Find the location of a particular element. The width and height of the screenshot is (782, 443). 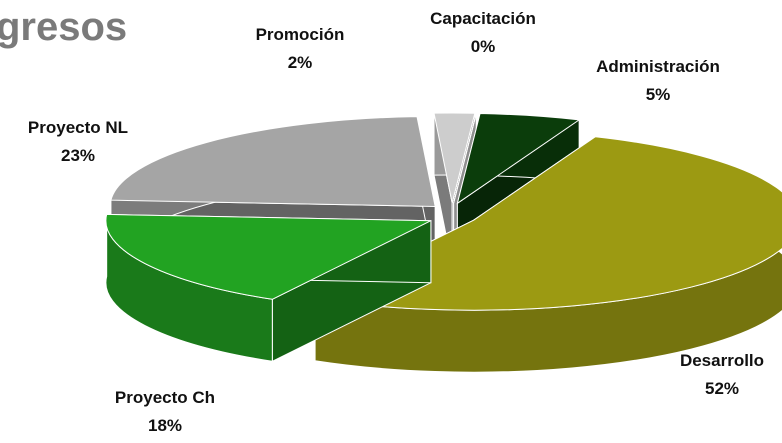

value-label: 0% is located at coordinates (483, 46).